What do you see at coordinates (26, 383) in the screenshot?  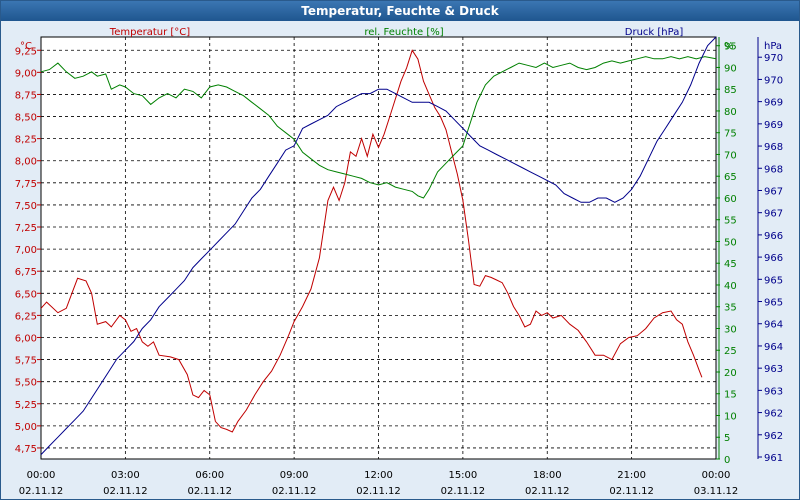 I see `y-tick-temperature: 5,50` at bounding box center [26, 383].